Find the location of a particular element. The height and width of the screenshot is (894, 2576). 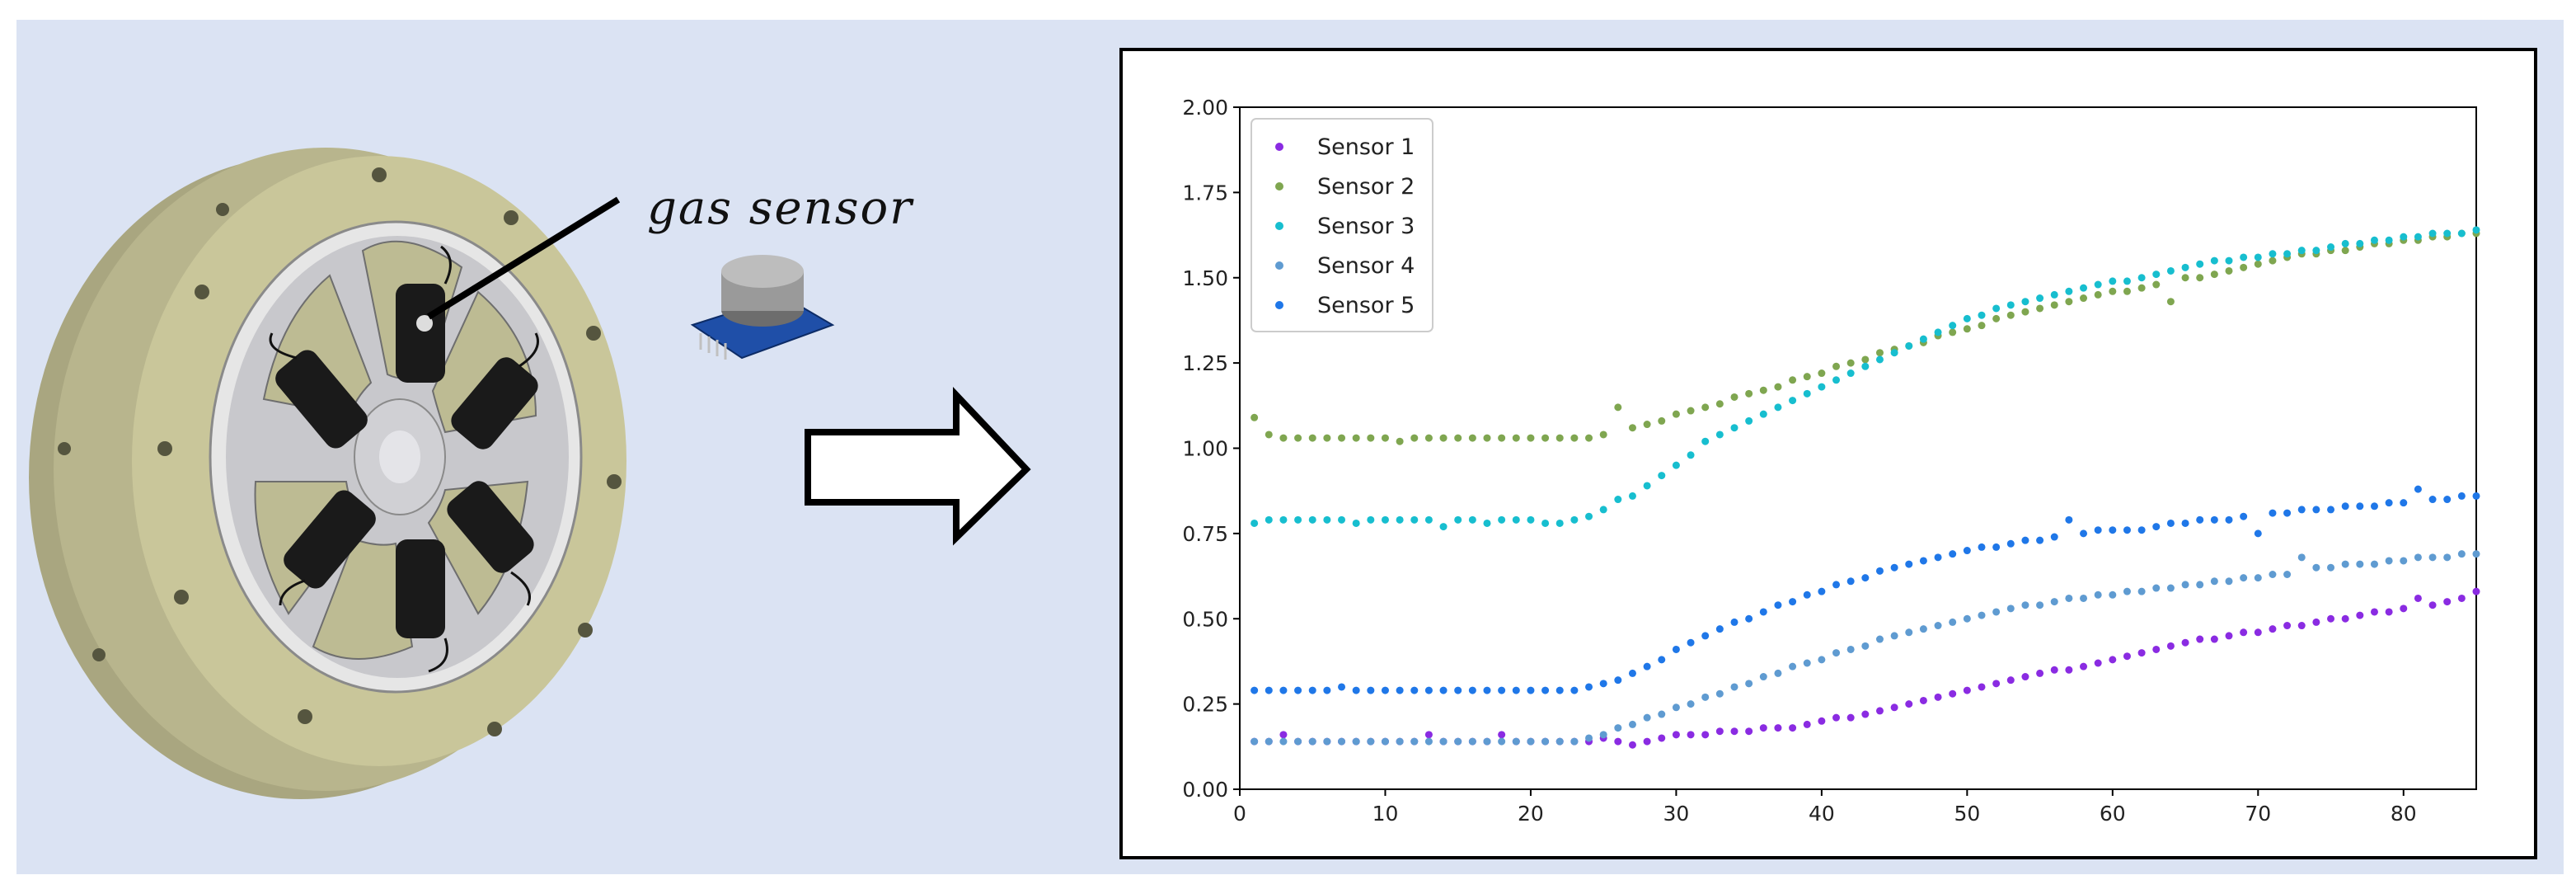

y-tick-label: 1.00 is located at coordinates (1205, 449).